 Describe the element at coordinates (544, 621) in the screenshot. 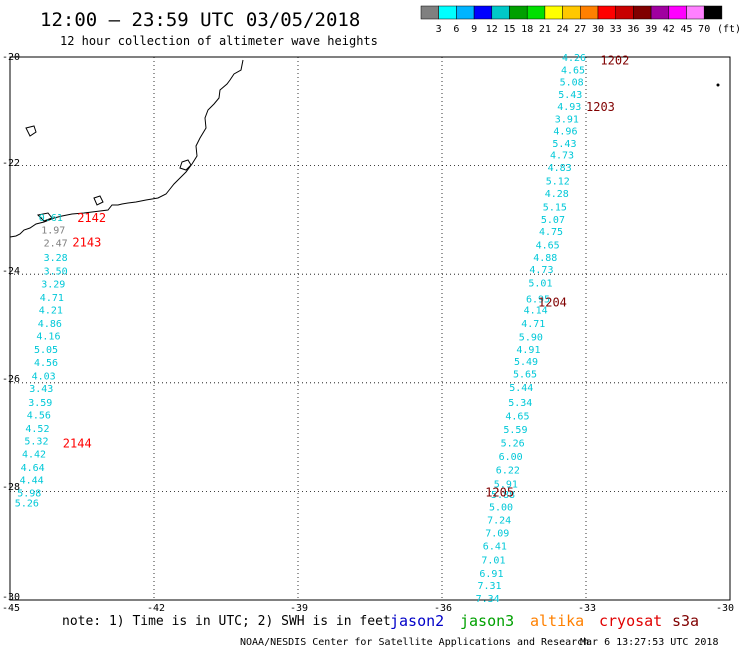

I see `satellite-legend: jason2 jason3 altika cryosat s3a` at that location.